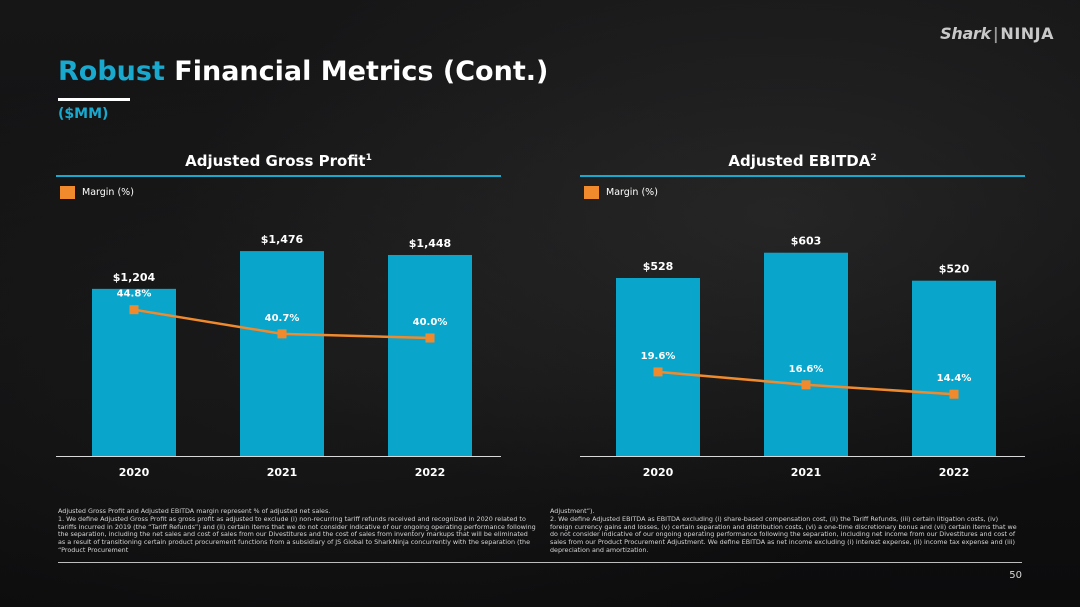  What do you see at coordinates (356, 71) in the screenshot?
I see `slide-title-rest: Financial Metrics (Cont.)` at bounding box center [356, 71].